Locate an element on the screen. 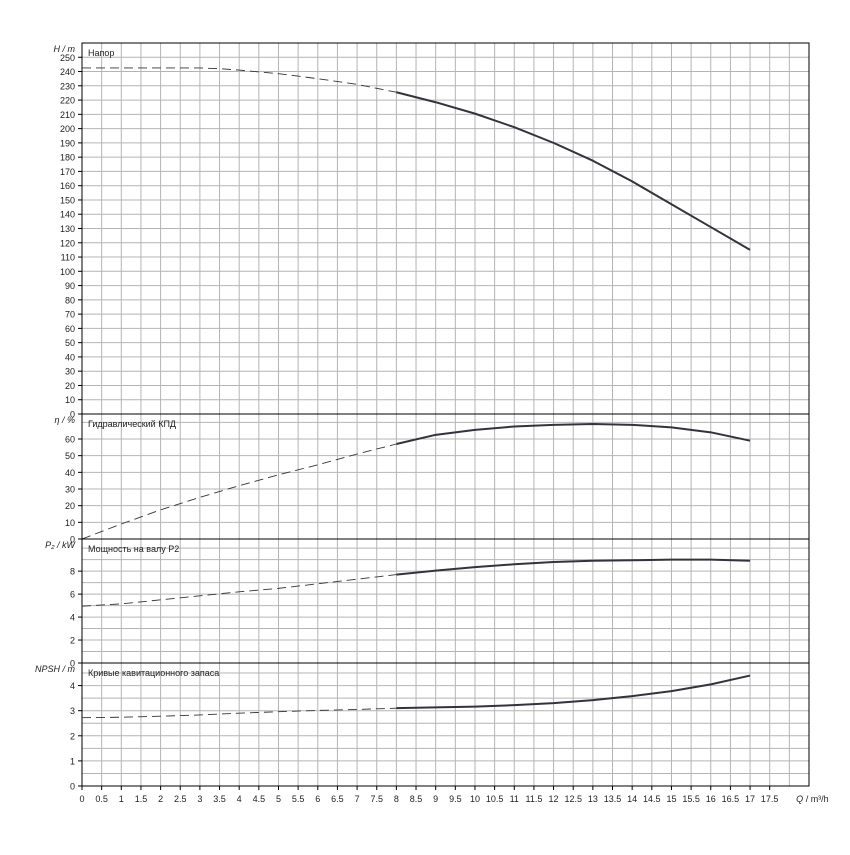 This screenshot has height=855, width=850. head-ytick-label: 120 is located at coordinates (67, 243).